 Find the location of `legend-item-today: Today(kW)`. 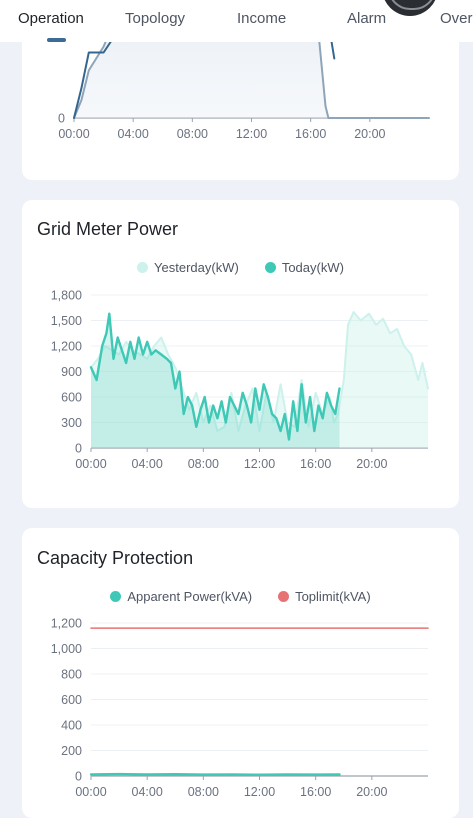

legend-item-today: Today(kW) is located at coordinates (304, 267).